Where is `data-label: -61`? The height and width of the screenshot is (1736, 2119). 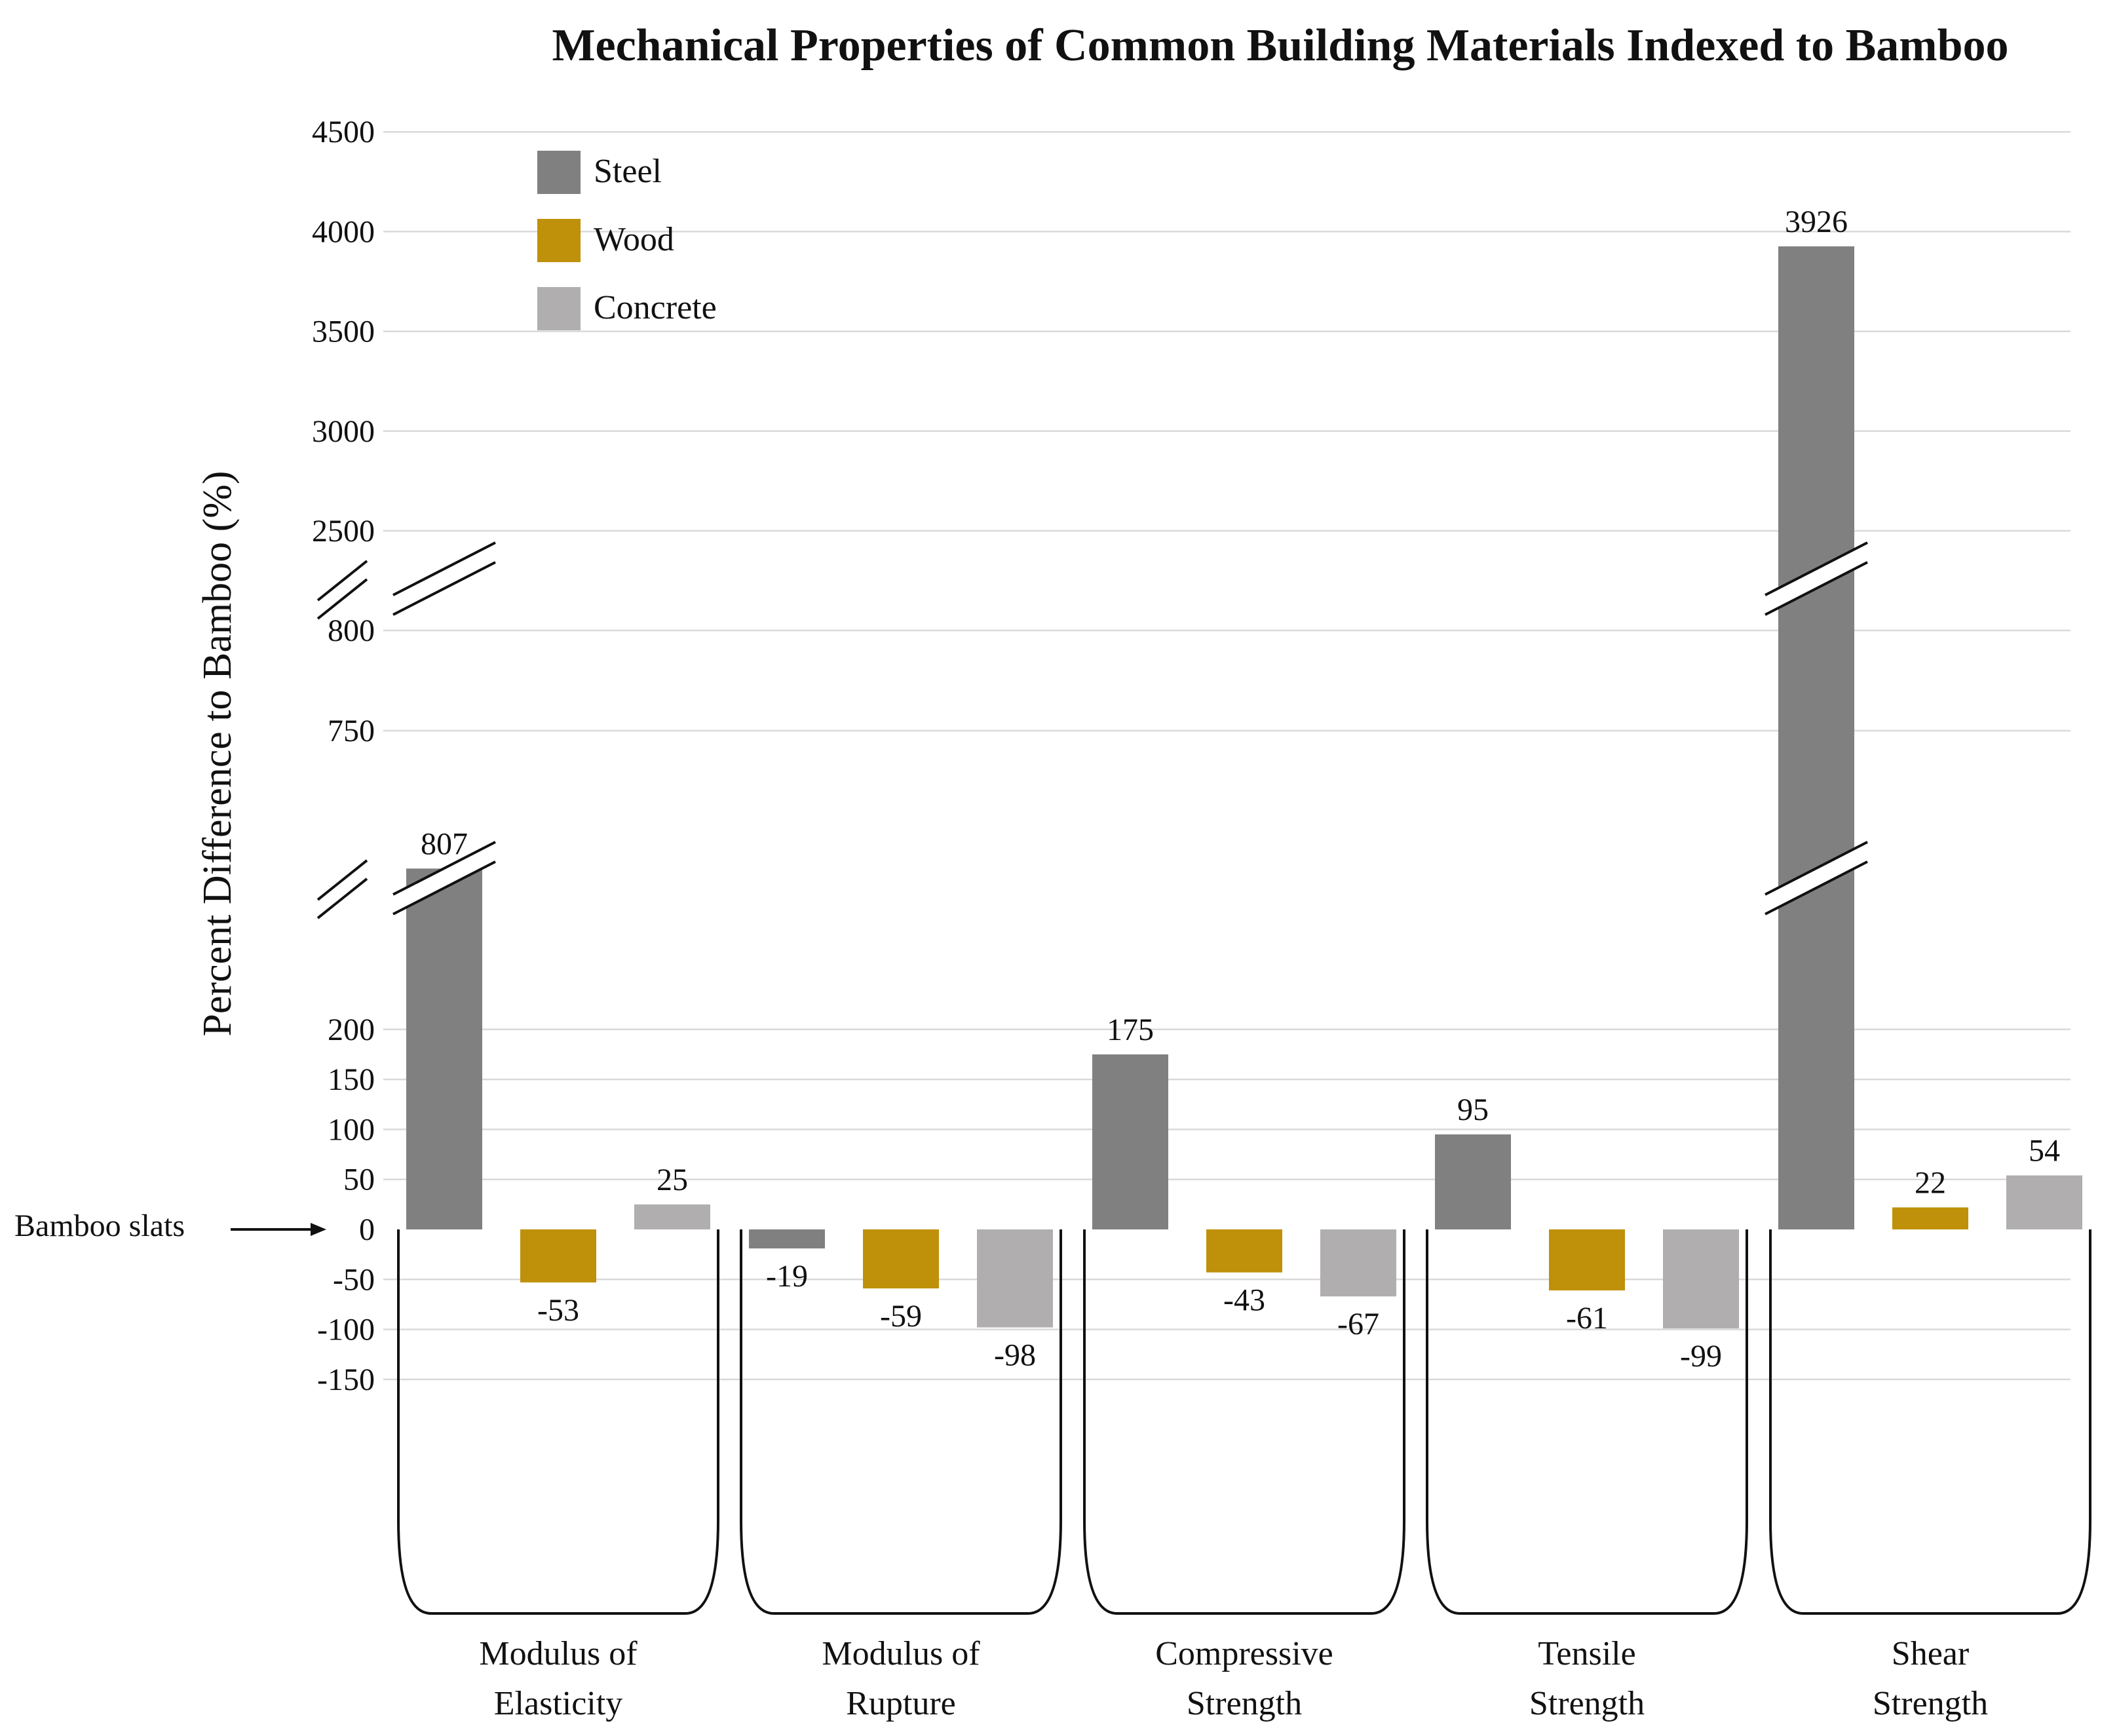
data-label: -61 is located at coordinates (1587, 1318).